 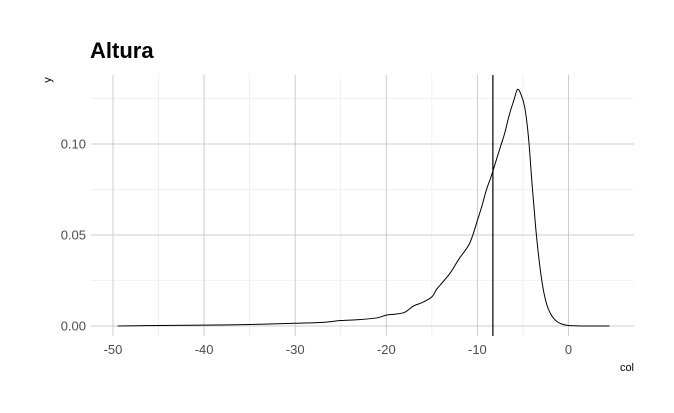 What do you see at coordinates (113, 349) in the screenshot?
I see `x-tick-label: -50` at bounding box center [113, 349].